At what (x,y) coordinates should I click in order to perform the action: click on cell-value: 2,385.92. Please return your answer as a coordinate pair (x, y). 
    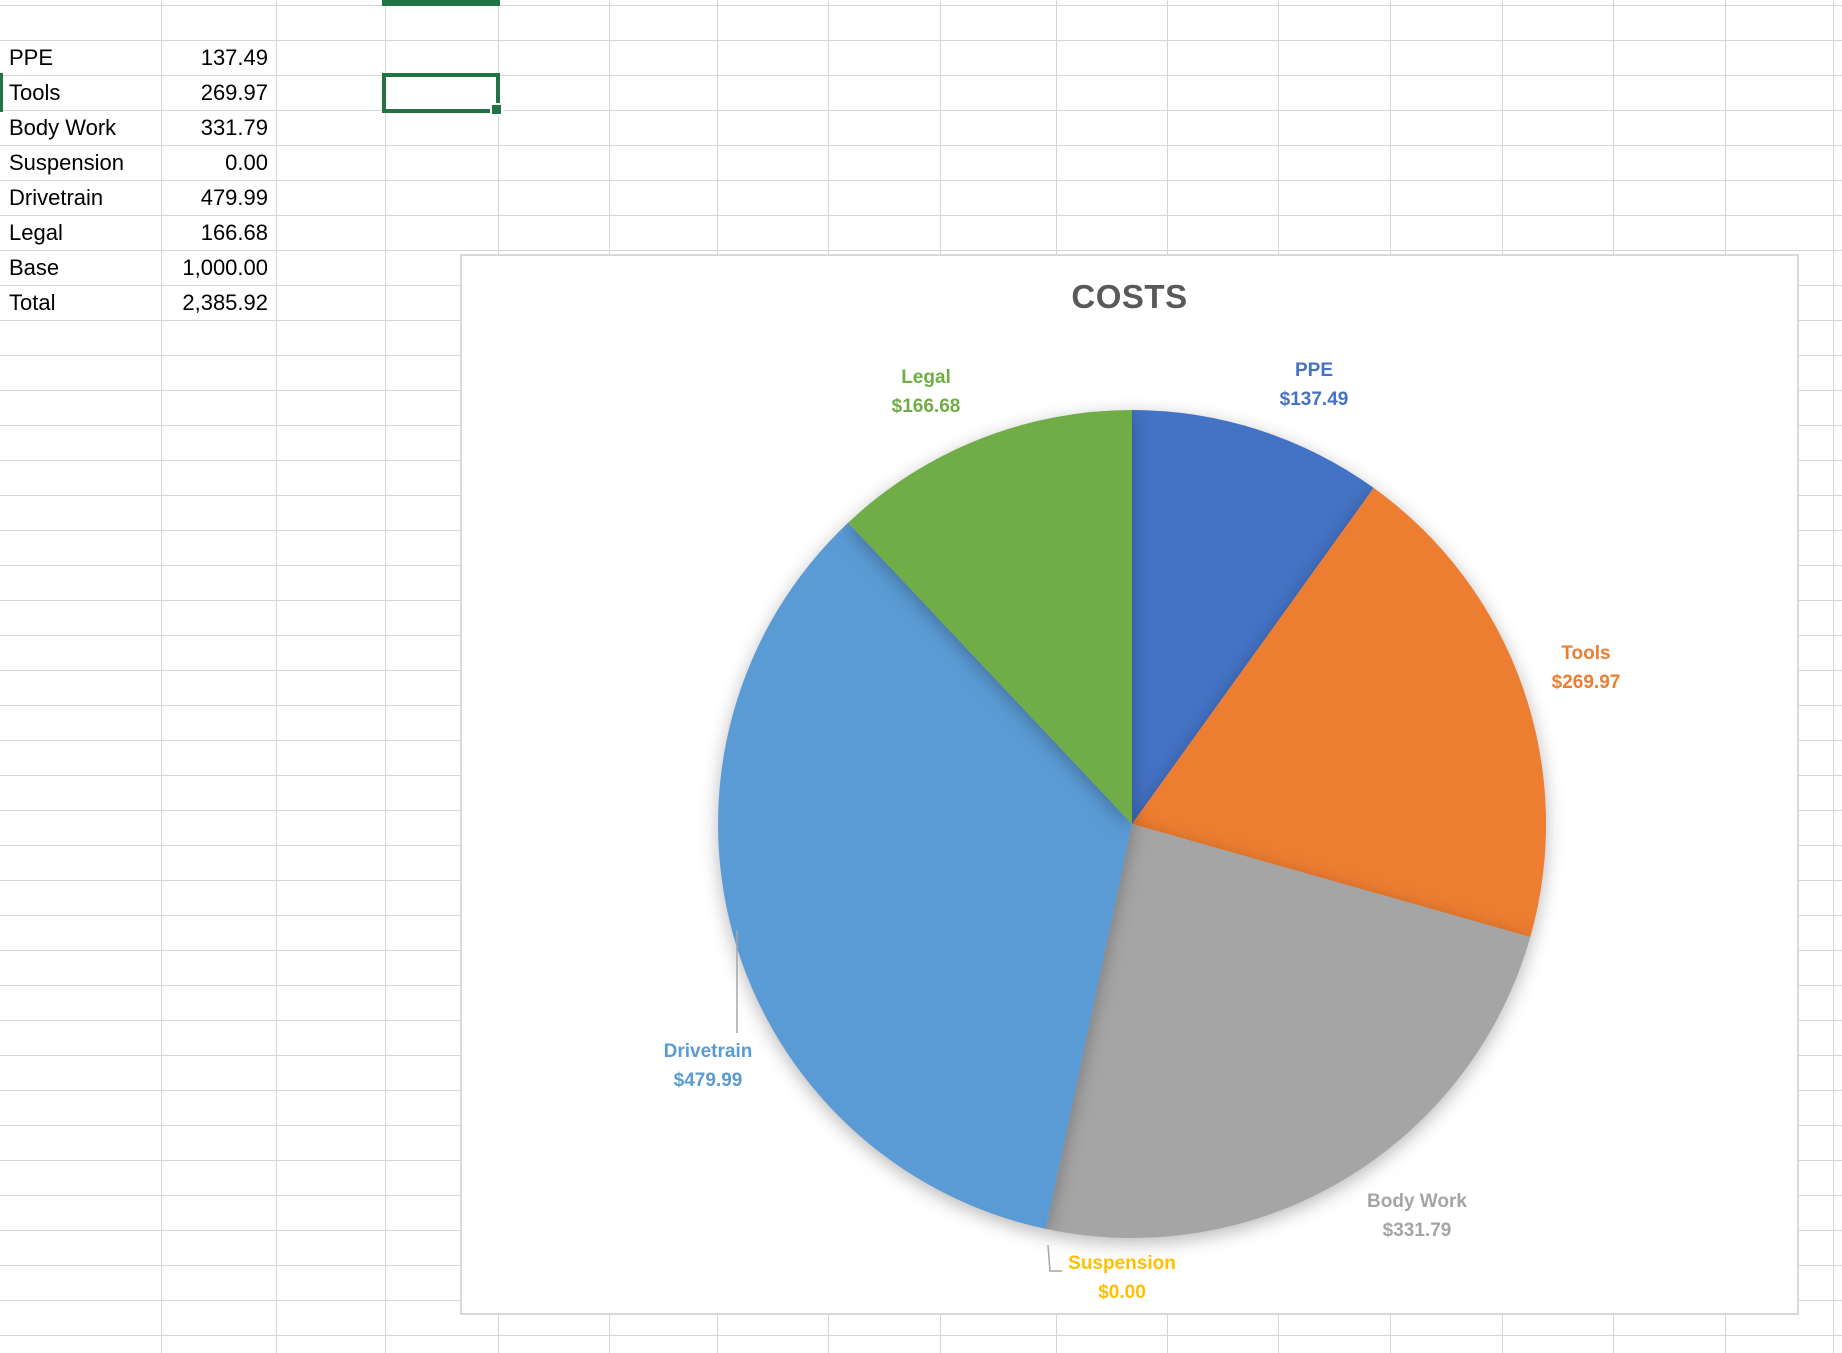
    Looking at the image, I should click on (225, 302).